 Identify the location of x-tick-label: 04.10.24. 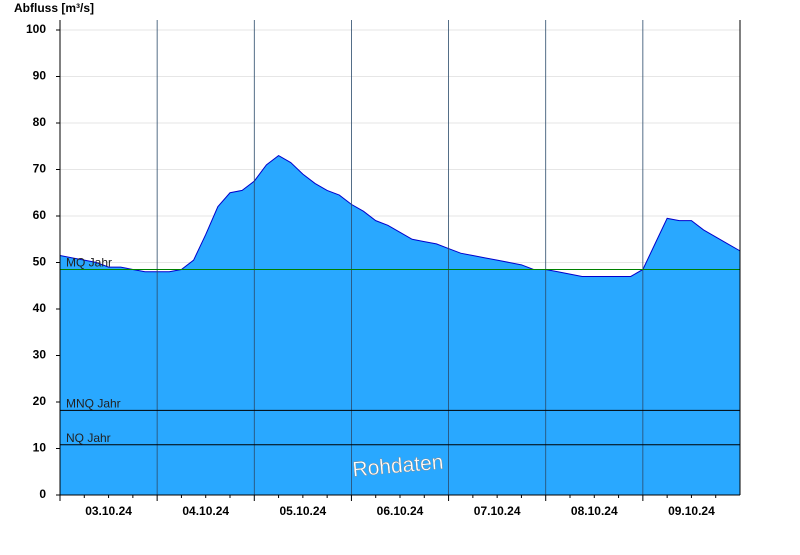
(205, 511).